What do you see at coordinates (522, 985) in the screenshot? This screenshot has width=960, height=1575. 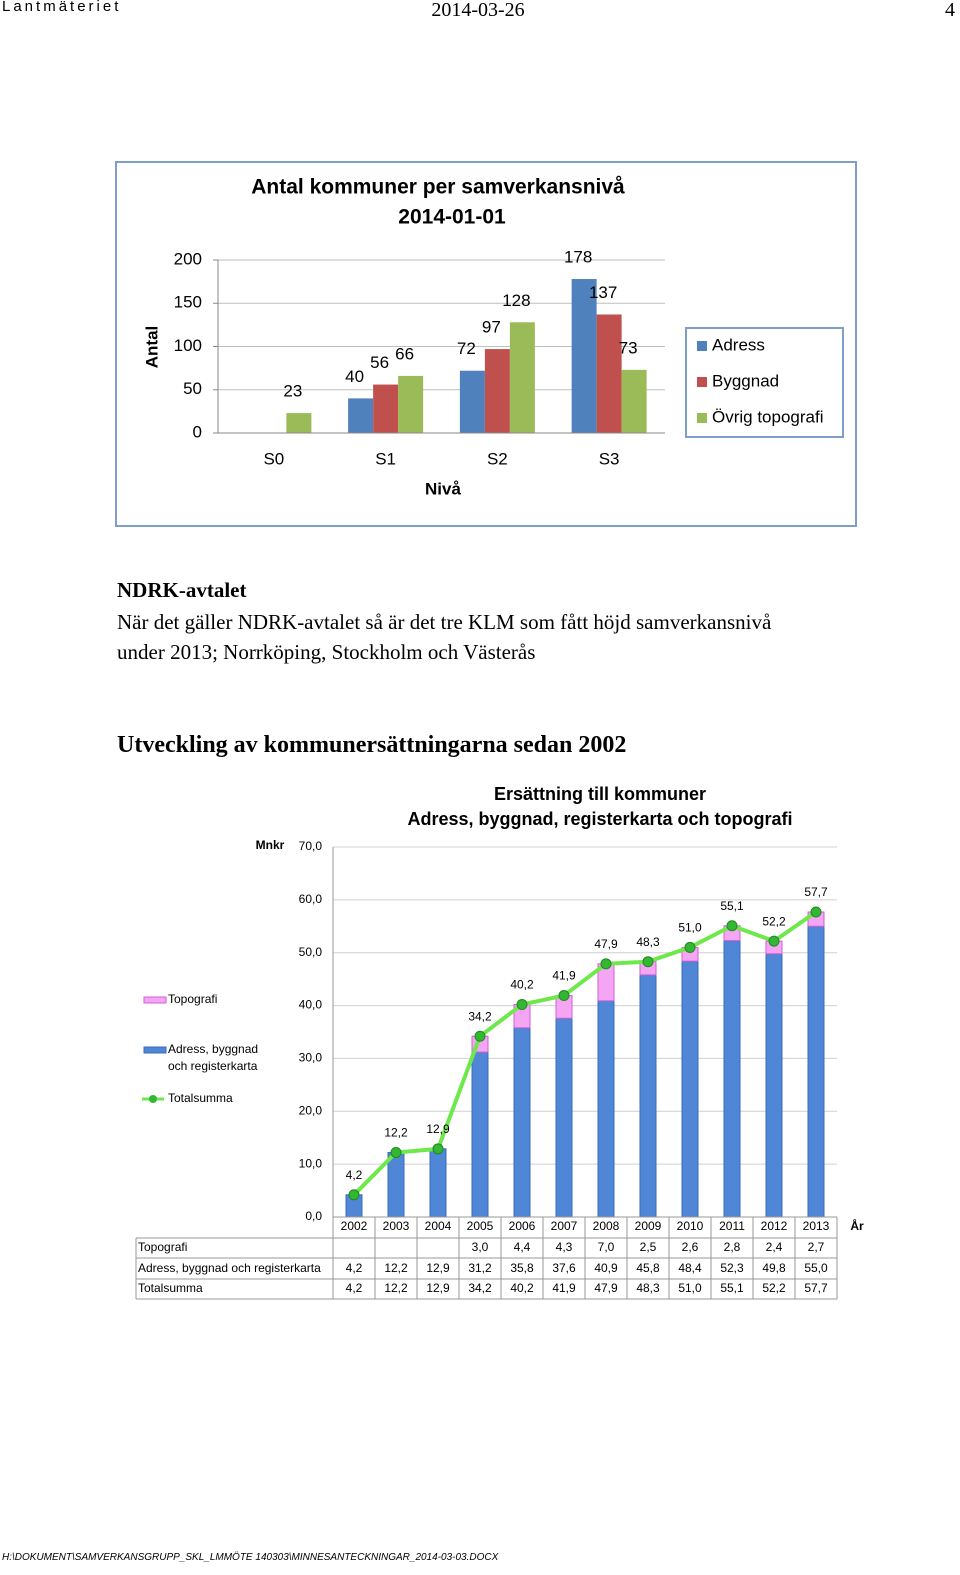 I see `data-label: 40,2` at bounding box center [522, 985].